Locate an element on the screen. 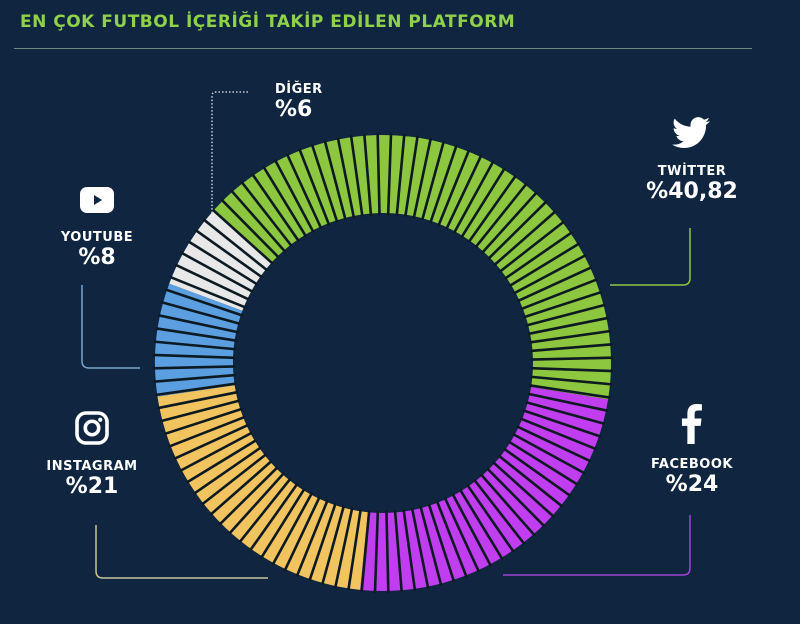 The width and height of the screenshot is (800, 624). twitter-bird-icon is located at coordinates (691, 135).